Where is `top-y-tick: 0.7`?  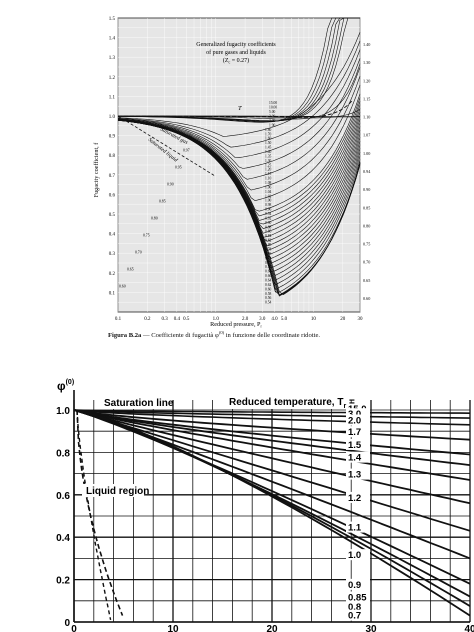 top-y-tick: 0.7 is located at coordinates (112, 176).